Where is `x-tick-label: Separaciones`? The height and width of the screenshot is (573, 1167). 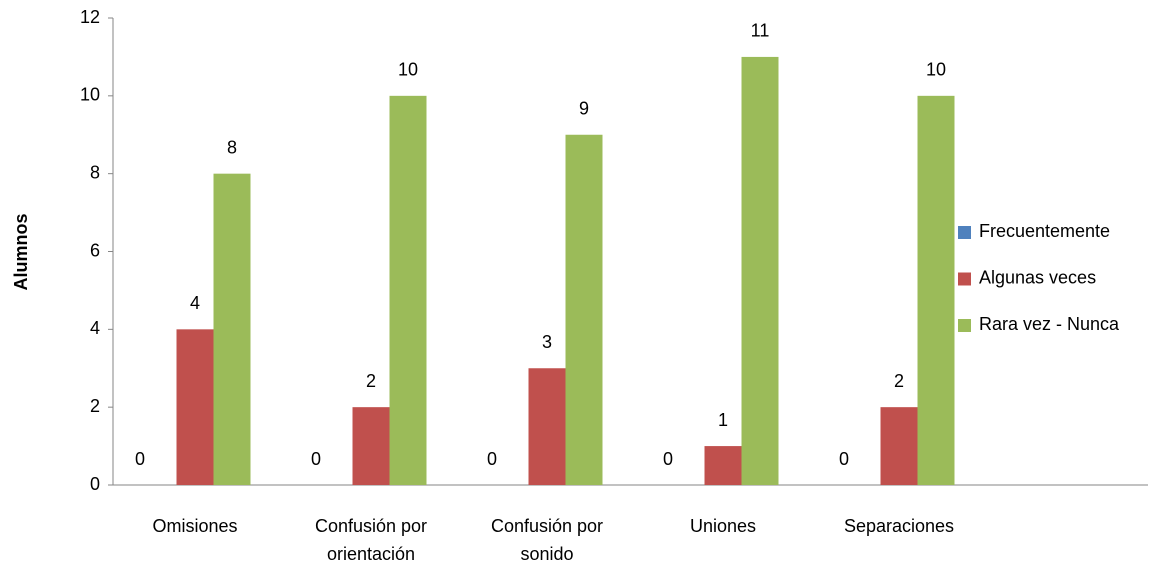 x-tick-label: Separaciones is located at coordinates (899, 526).